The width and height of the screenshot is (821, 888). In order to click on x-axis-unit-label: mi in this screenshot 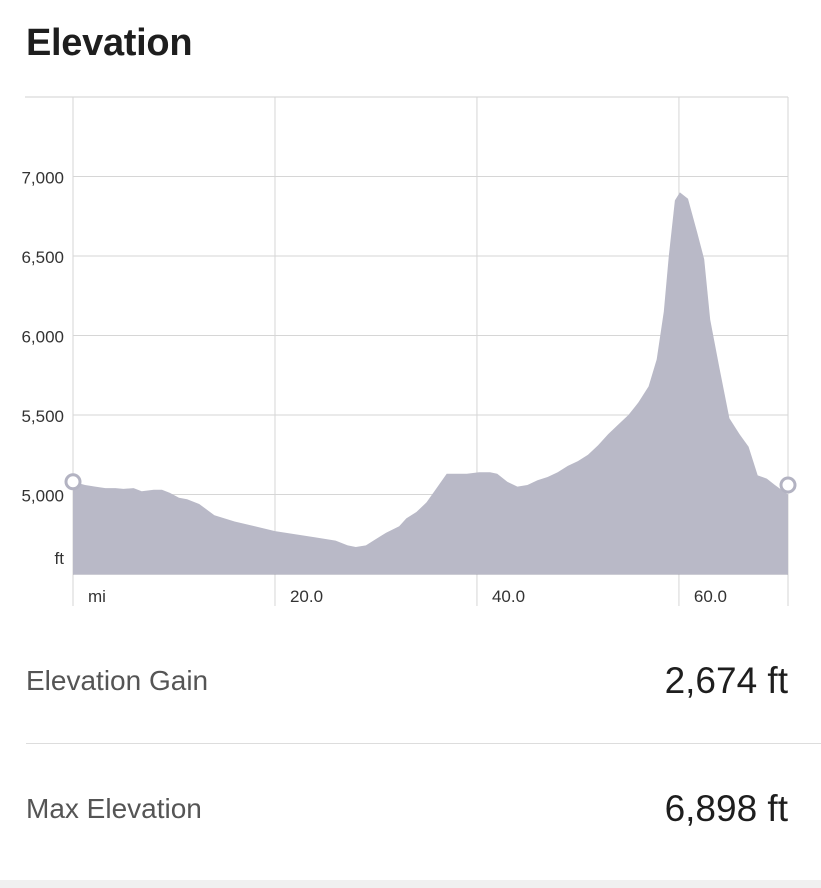, I will do `click(97, 596)`.